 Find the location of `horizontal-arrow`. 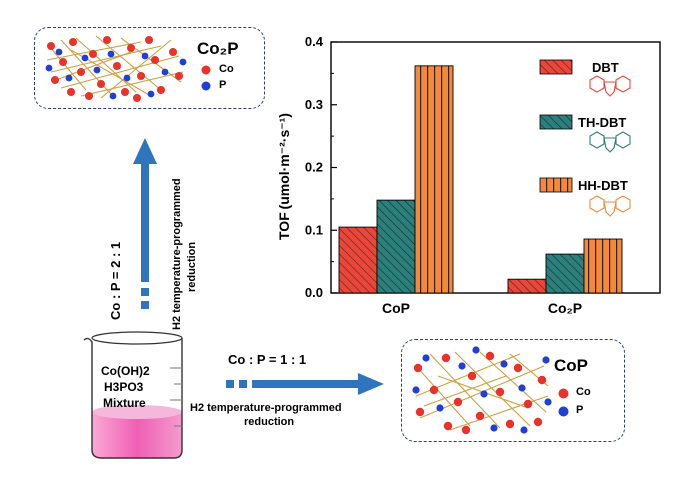

horizontal-arrow is located at coordinates (305, 384).